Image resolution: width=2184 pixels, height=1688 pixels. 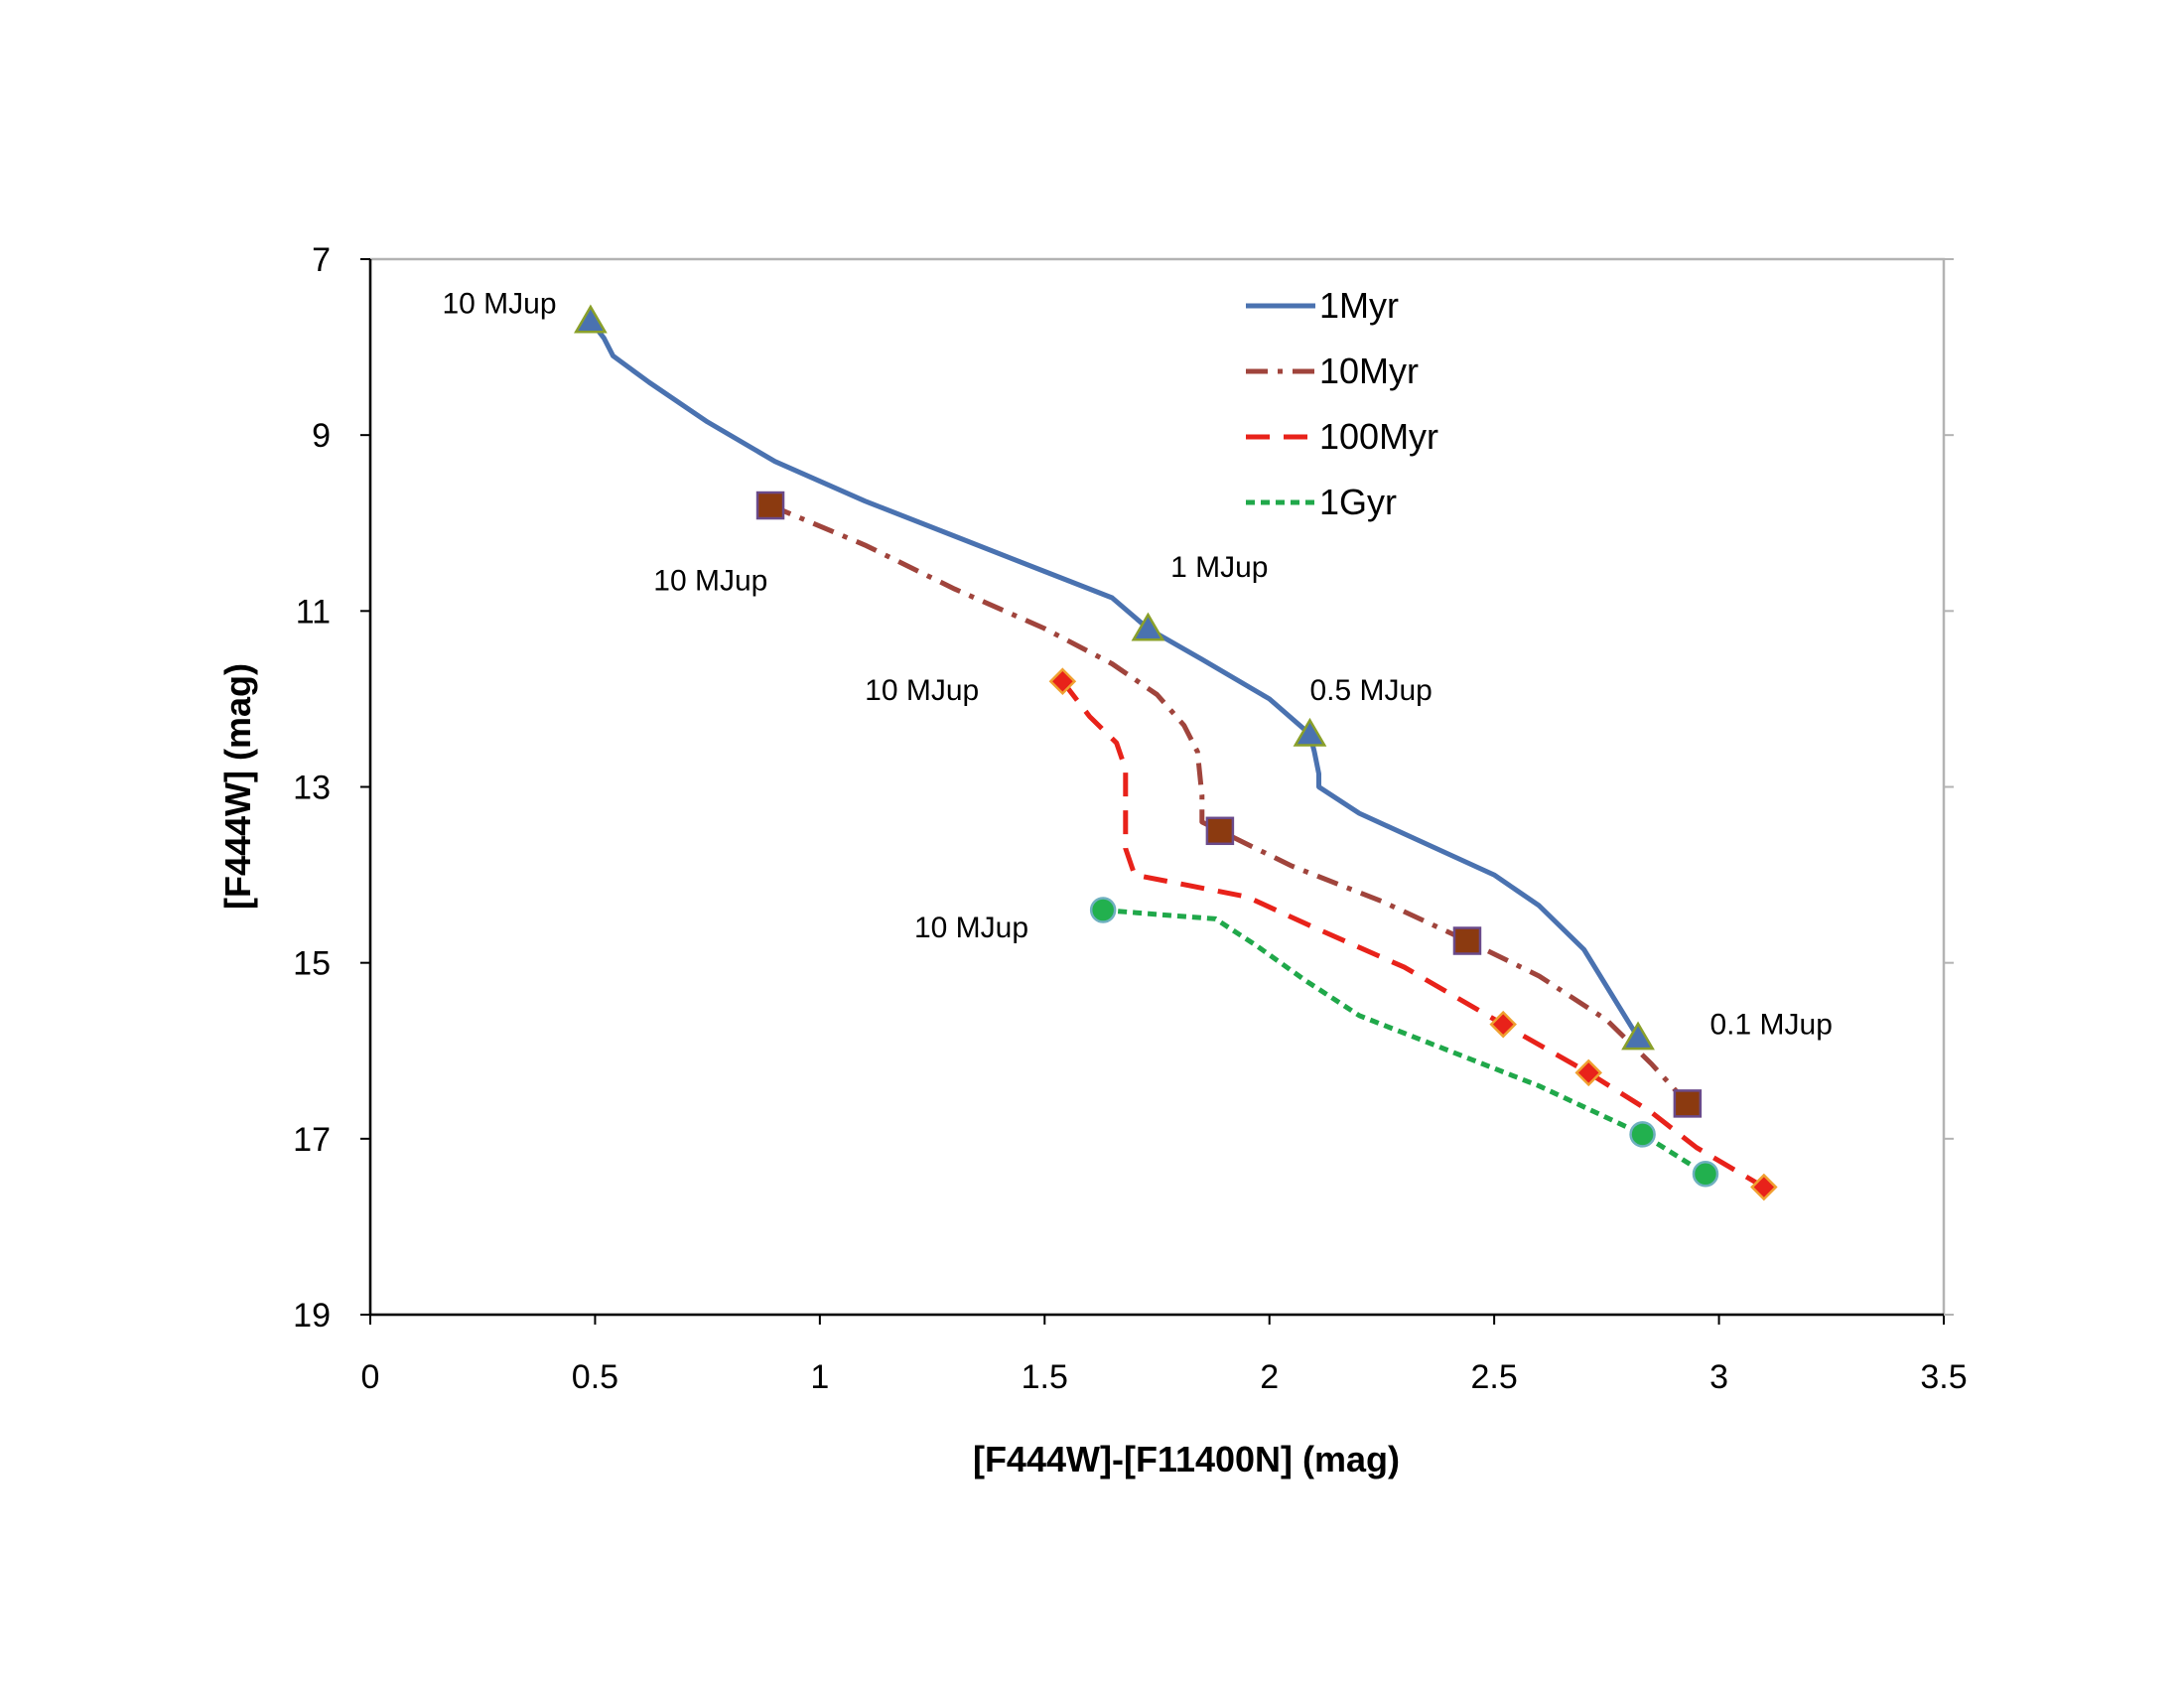 I want to click on legend-label: 10Myr, so click(x=1369, y=371).